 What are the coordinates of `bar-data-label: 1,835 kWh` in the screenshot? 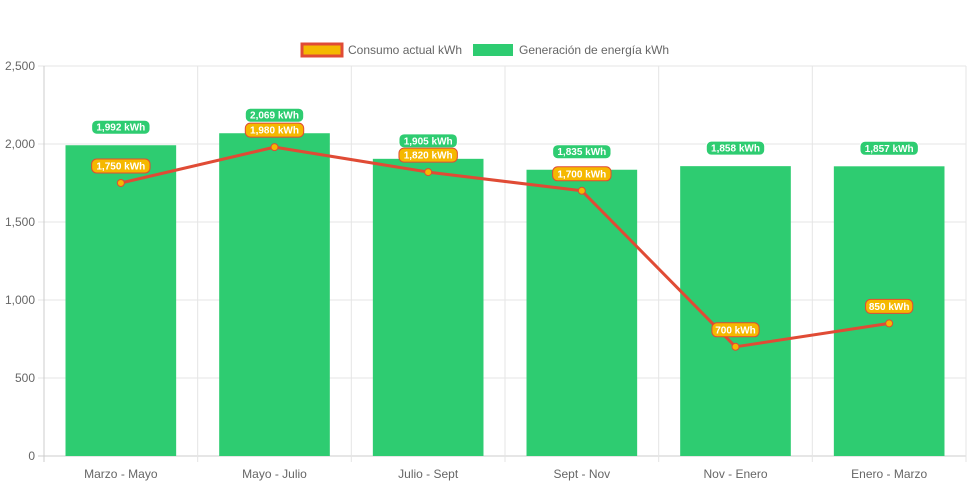 It's located at (582, 152).